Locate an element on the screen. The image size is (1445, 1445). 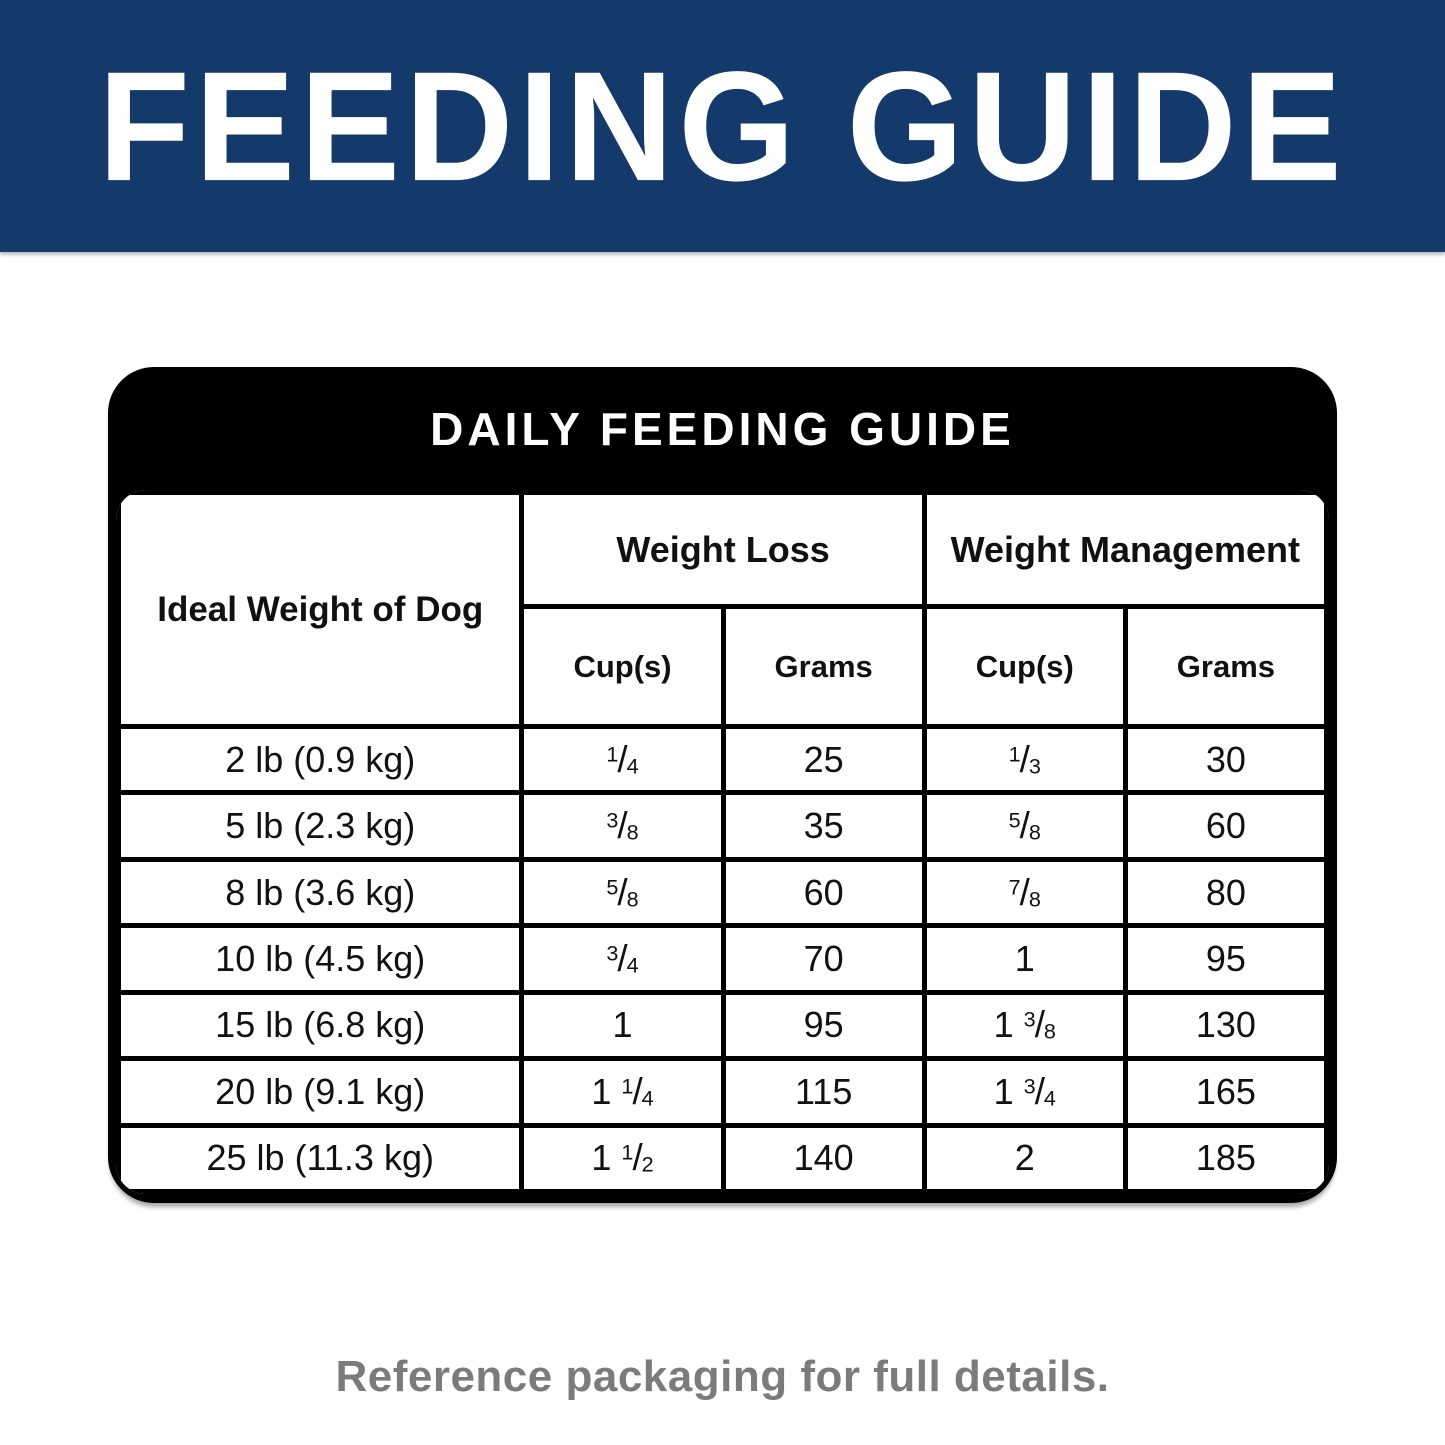
weight-cell: 2 lb (0.9 kg) is located at coordinates (320, 759).